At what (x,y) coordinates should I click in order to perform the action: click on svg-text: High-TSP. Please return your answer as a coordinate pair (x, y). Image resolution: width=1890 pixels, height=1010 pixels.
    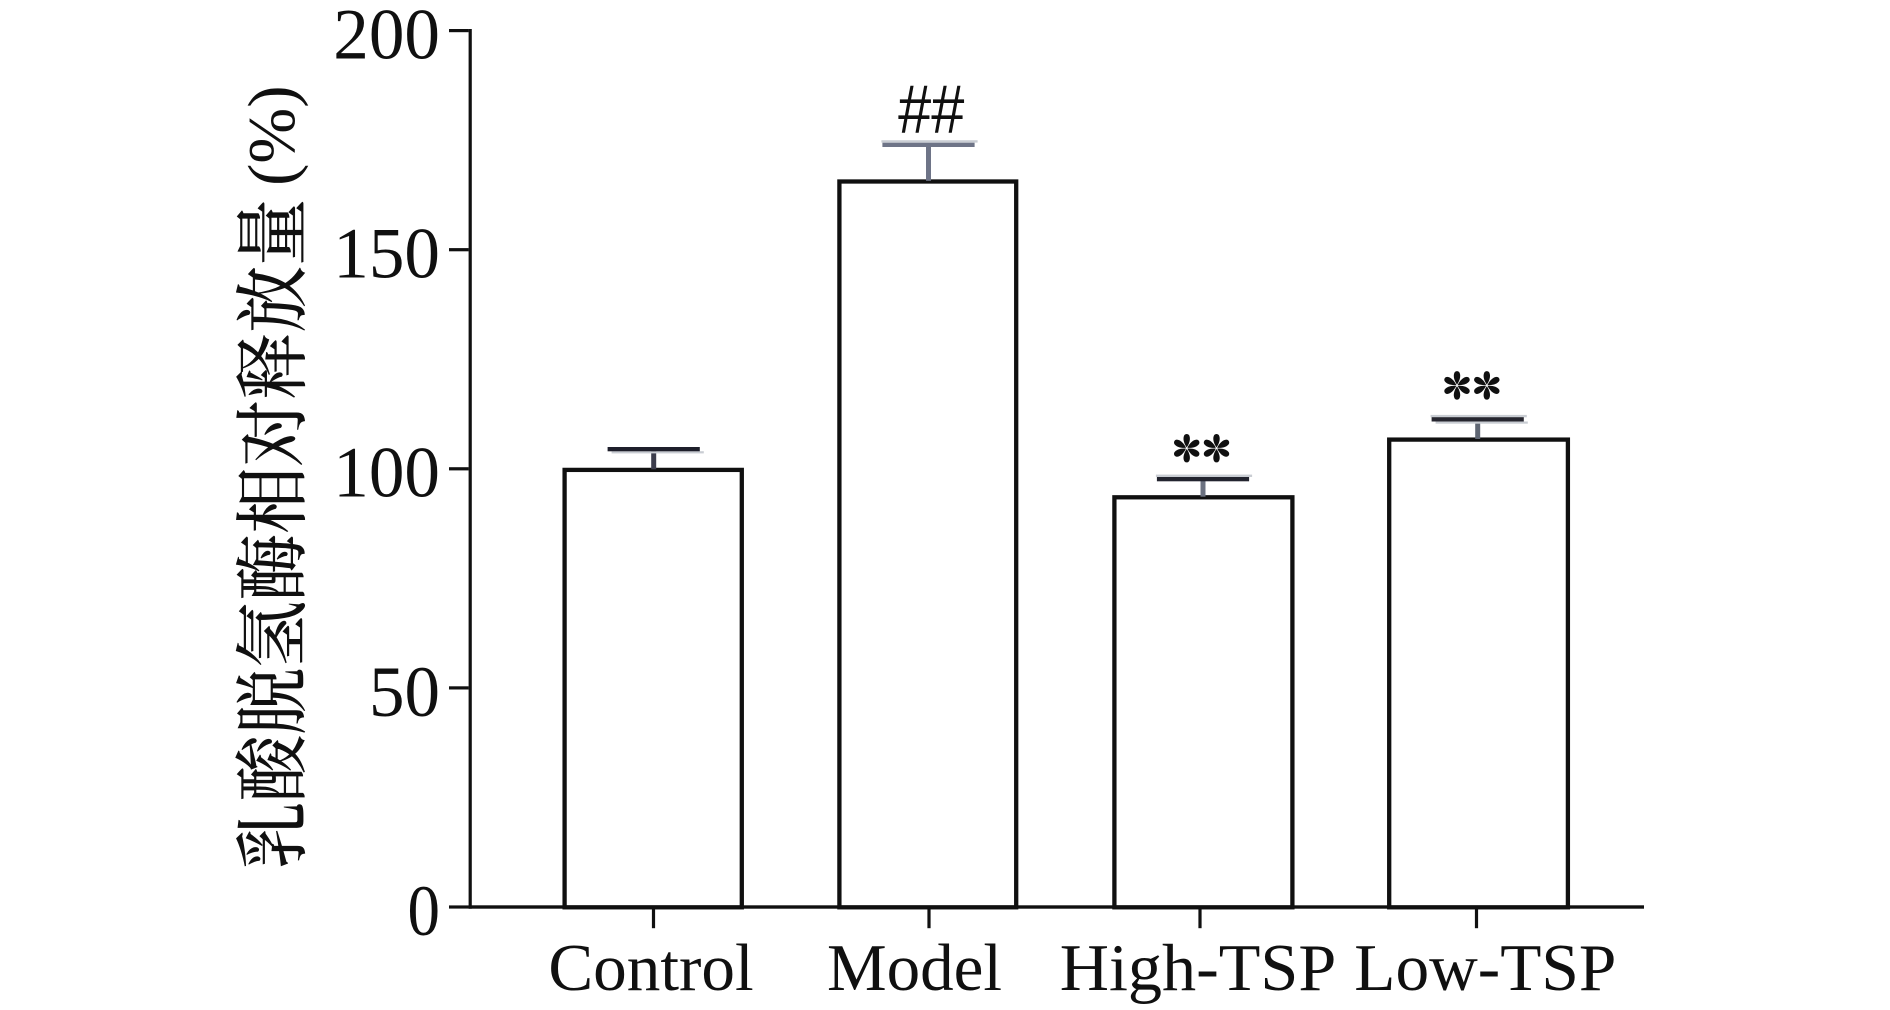
    Looking at the image, I should click on (1198, 968).